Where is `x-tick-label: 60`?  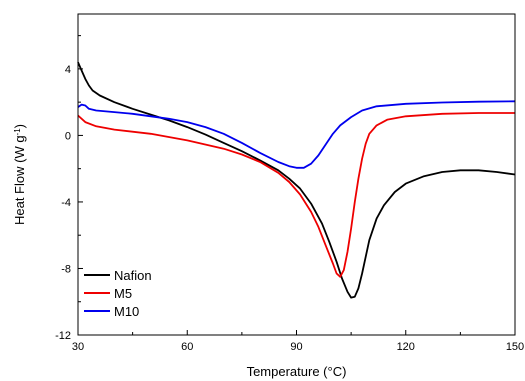
x-tick-label: 60 is located at coordinates (187, 347).